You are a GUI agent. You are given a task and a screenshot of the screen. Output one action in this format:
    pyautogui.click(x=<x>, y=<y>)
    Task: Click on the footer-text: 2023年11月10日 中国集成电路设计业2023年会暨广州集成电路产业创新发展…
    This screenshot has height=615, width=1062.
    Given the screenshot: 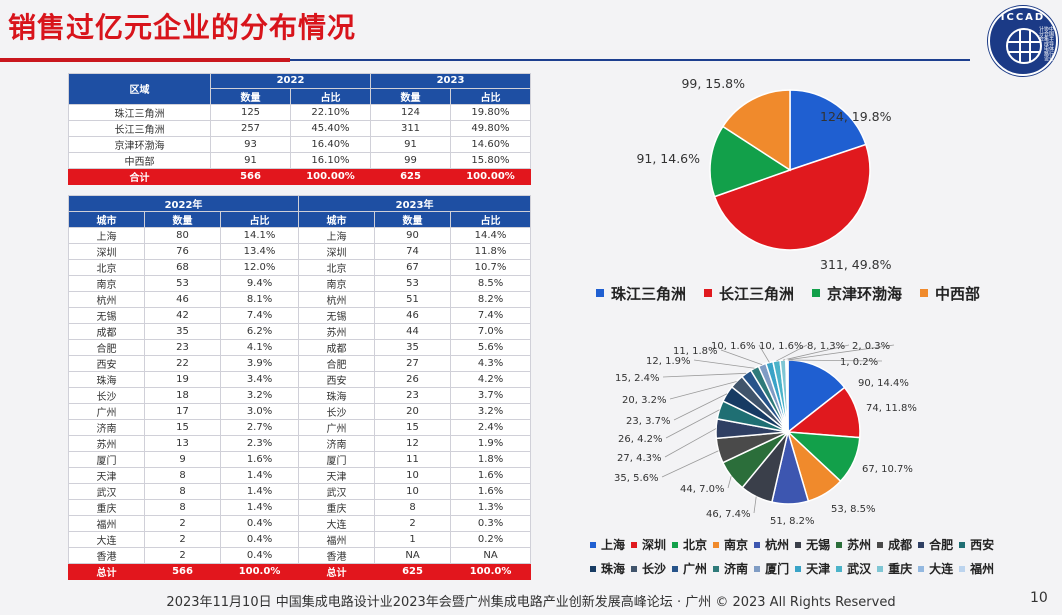 What is the action you would take?
    pyautogui.click(x=531, y=602)
    